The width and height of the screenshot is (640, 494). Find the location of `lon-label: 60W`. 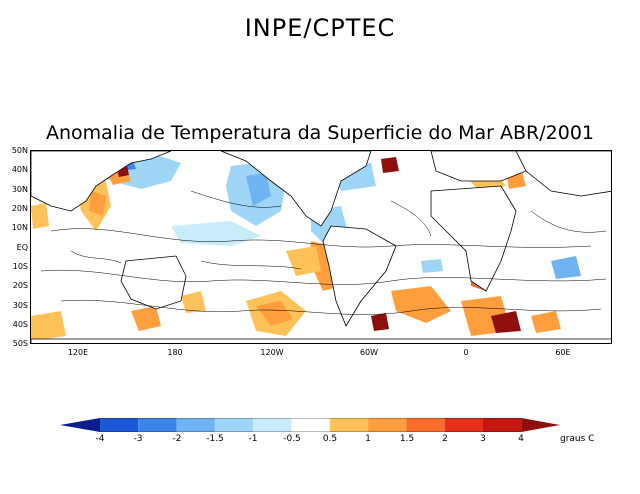

lon-label: 60W is located at coordinates (369, 352).